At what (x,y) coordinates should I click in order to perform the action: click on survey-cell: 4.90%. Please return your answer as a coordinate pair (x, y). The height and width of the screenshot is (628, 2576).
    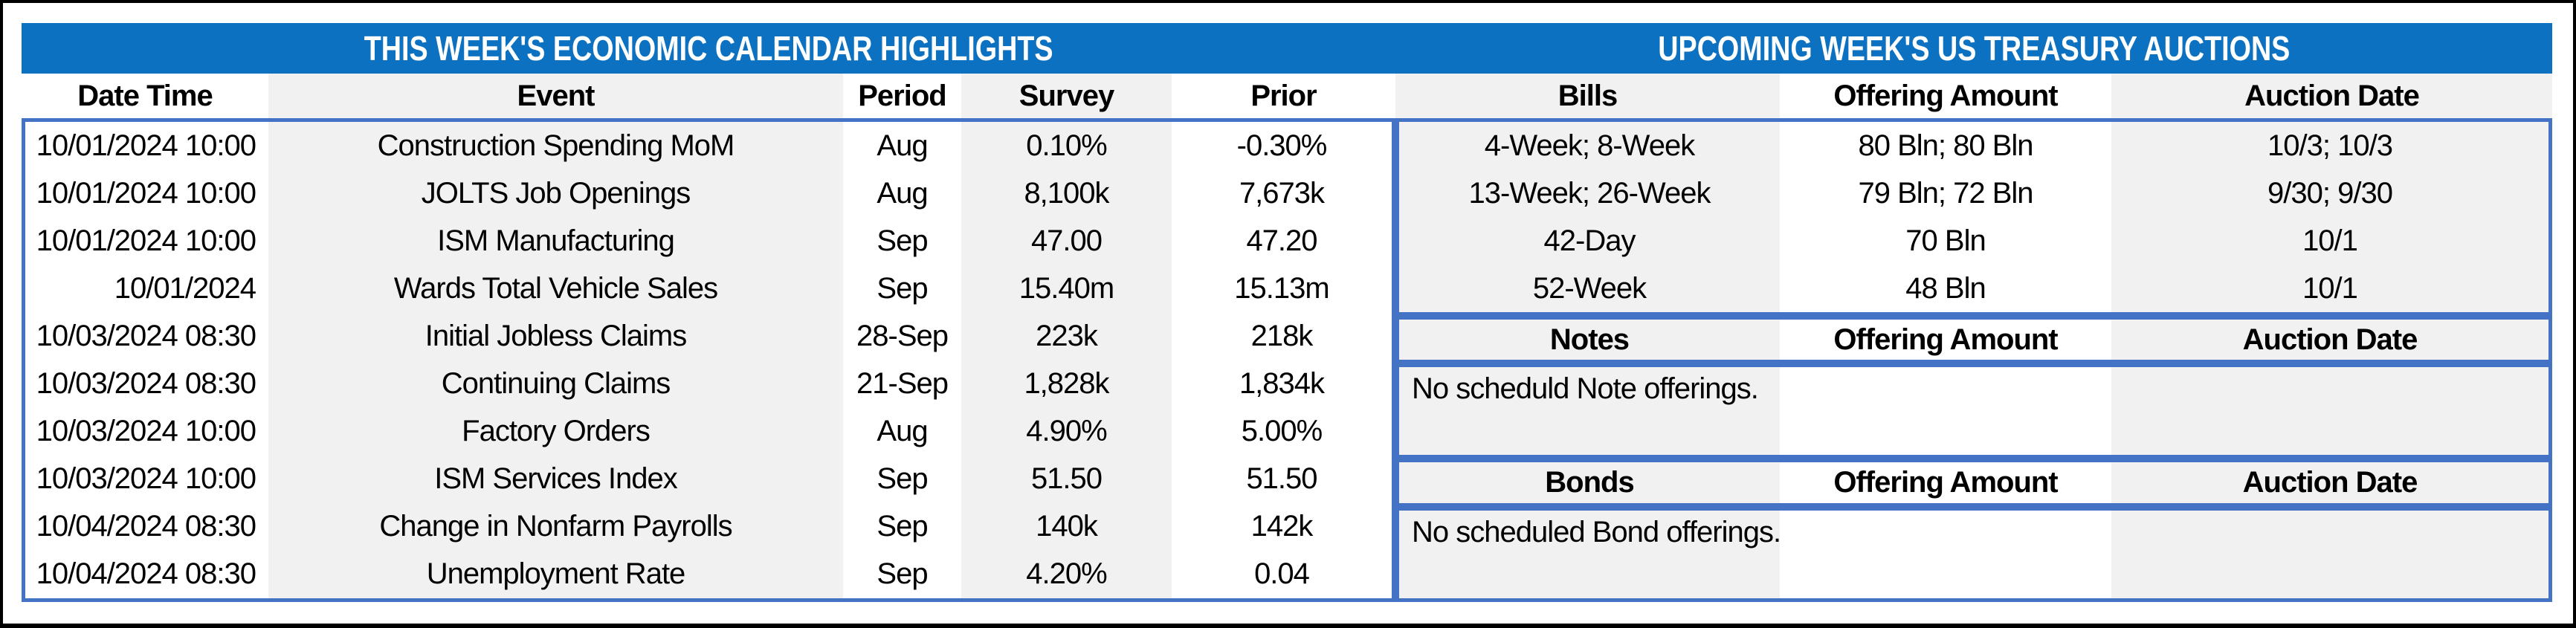
    Looking at the image, I should click on (1066, 431).